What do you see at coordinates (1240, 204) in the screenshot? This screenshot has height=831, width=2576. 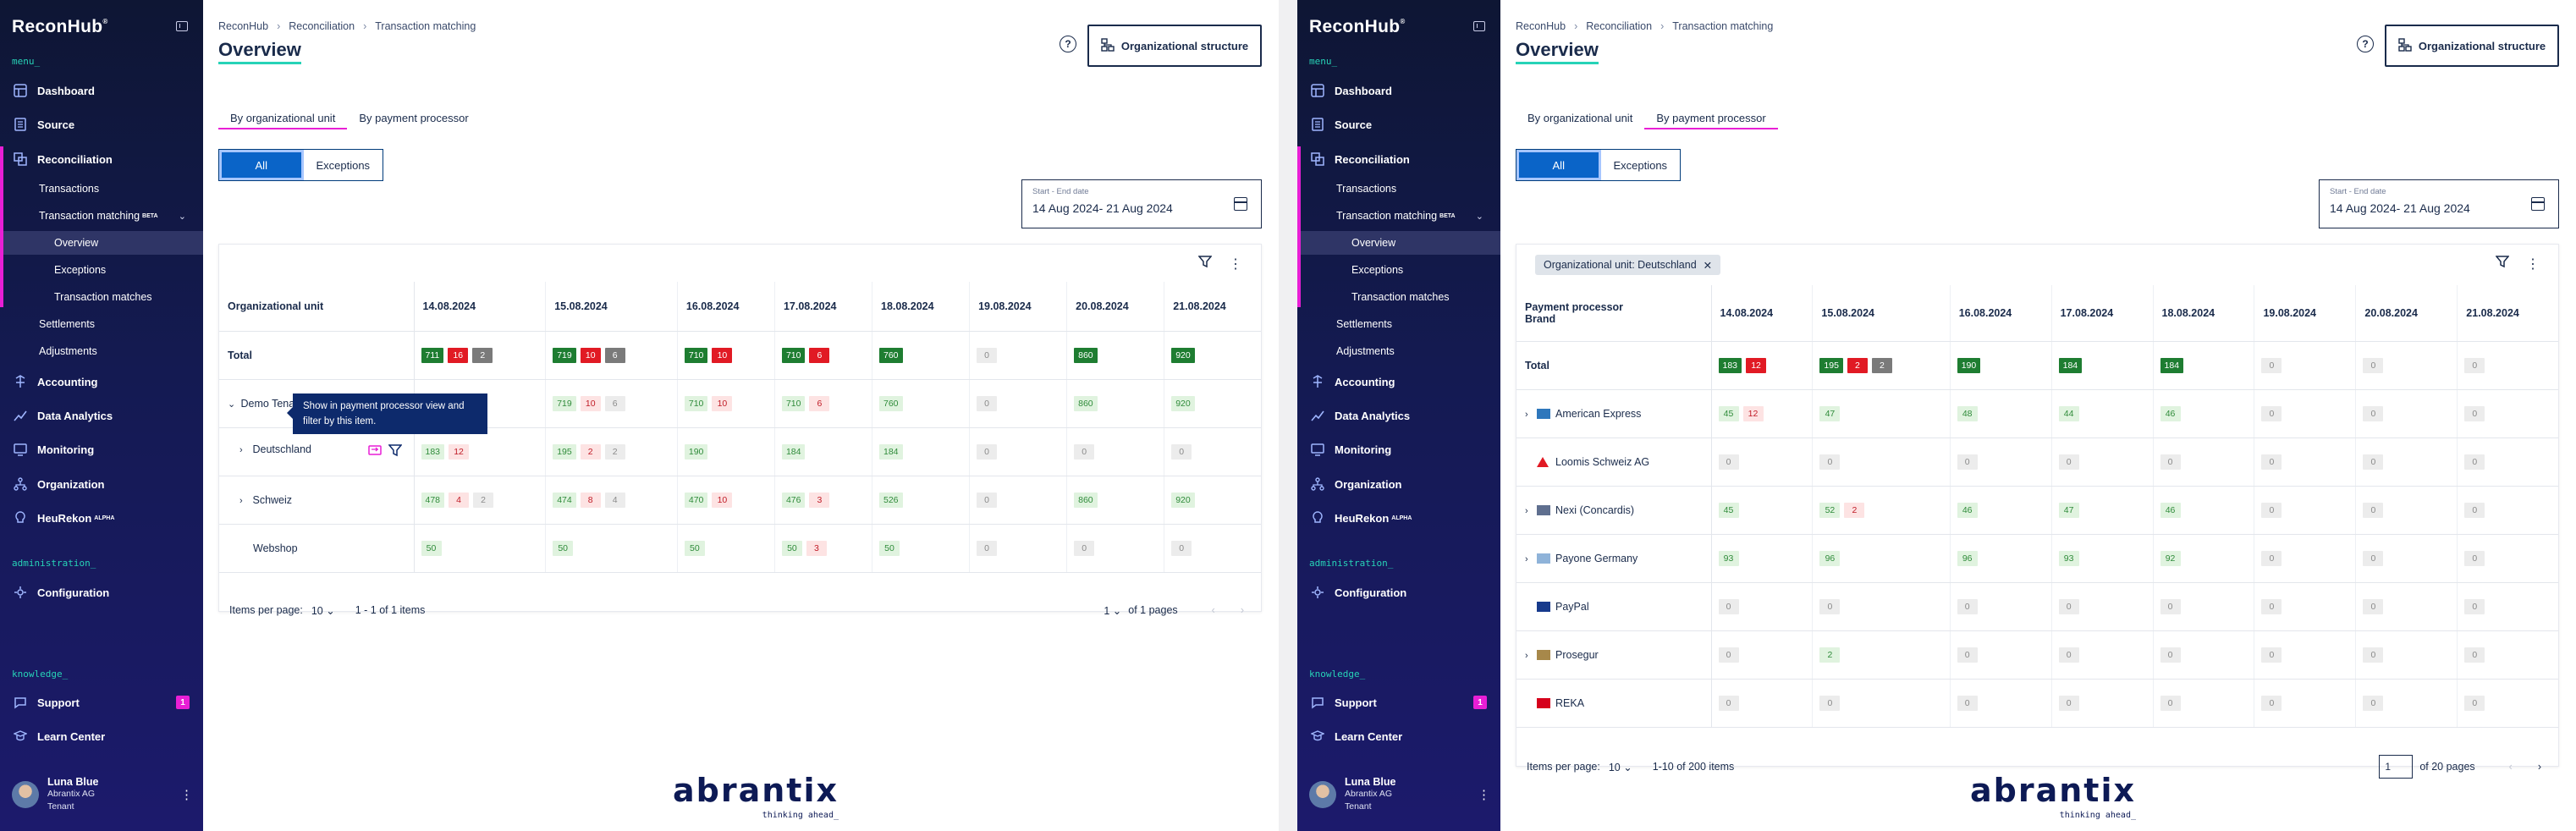 I see `calendar-icon` at bounding box center [1240, 204].